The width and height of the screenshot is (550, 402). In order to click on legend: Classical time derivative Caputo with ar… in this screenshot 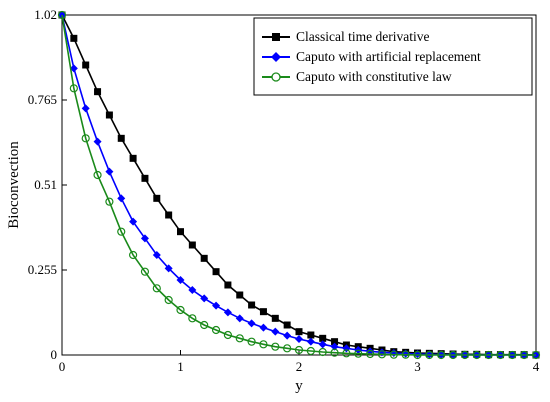, I will do `click(393, 56)`.